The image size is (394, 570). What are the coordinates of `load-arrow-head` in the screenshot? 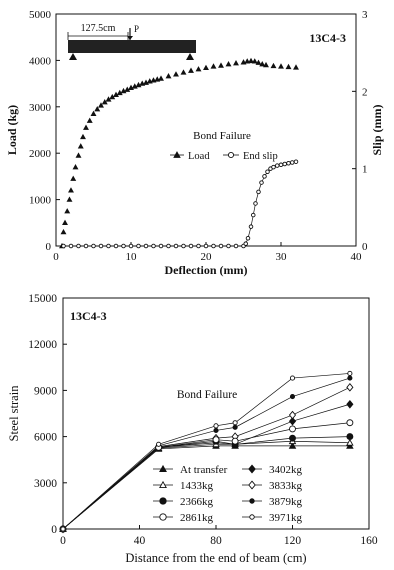 It's located at (130, 38).